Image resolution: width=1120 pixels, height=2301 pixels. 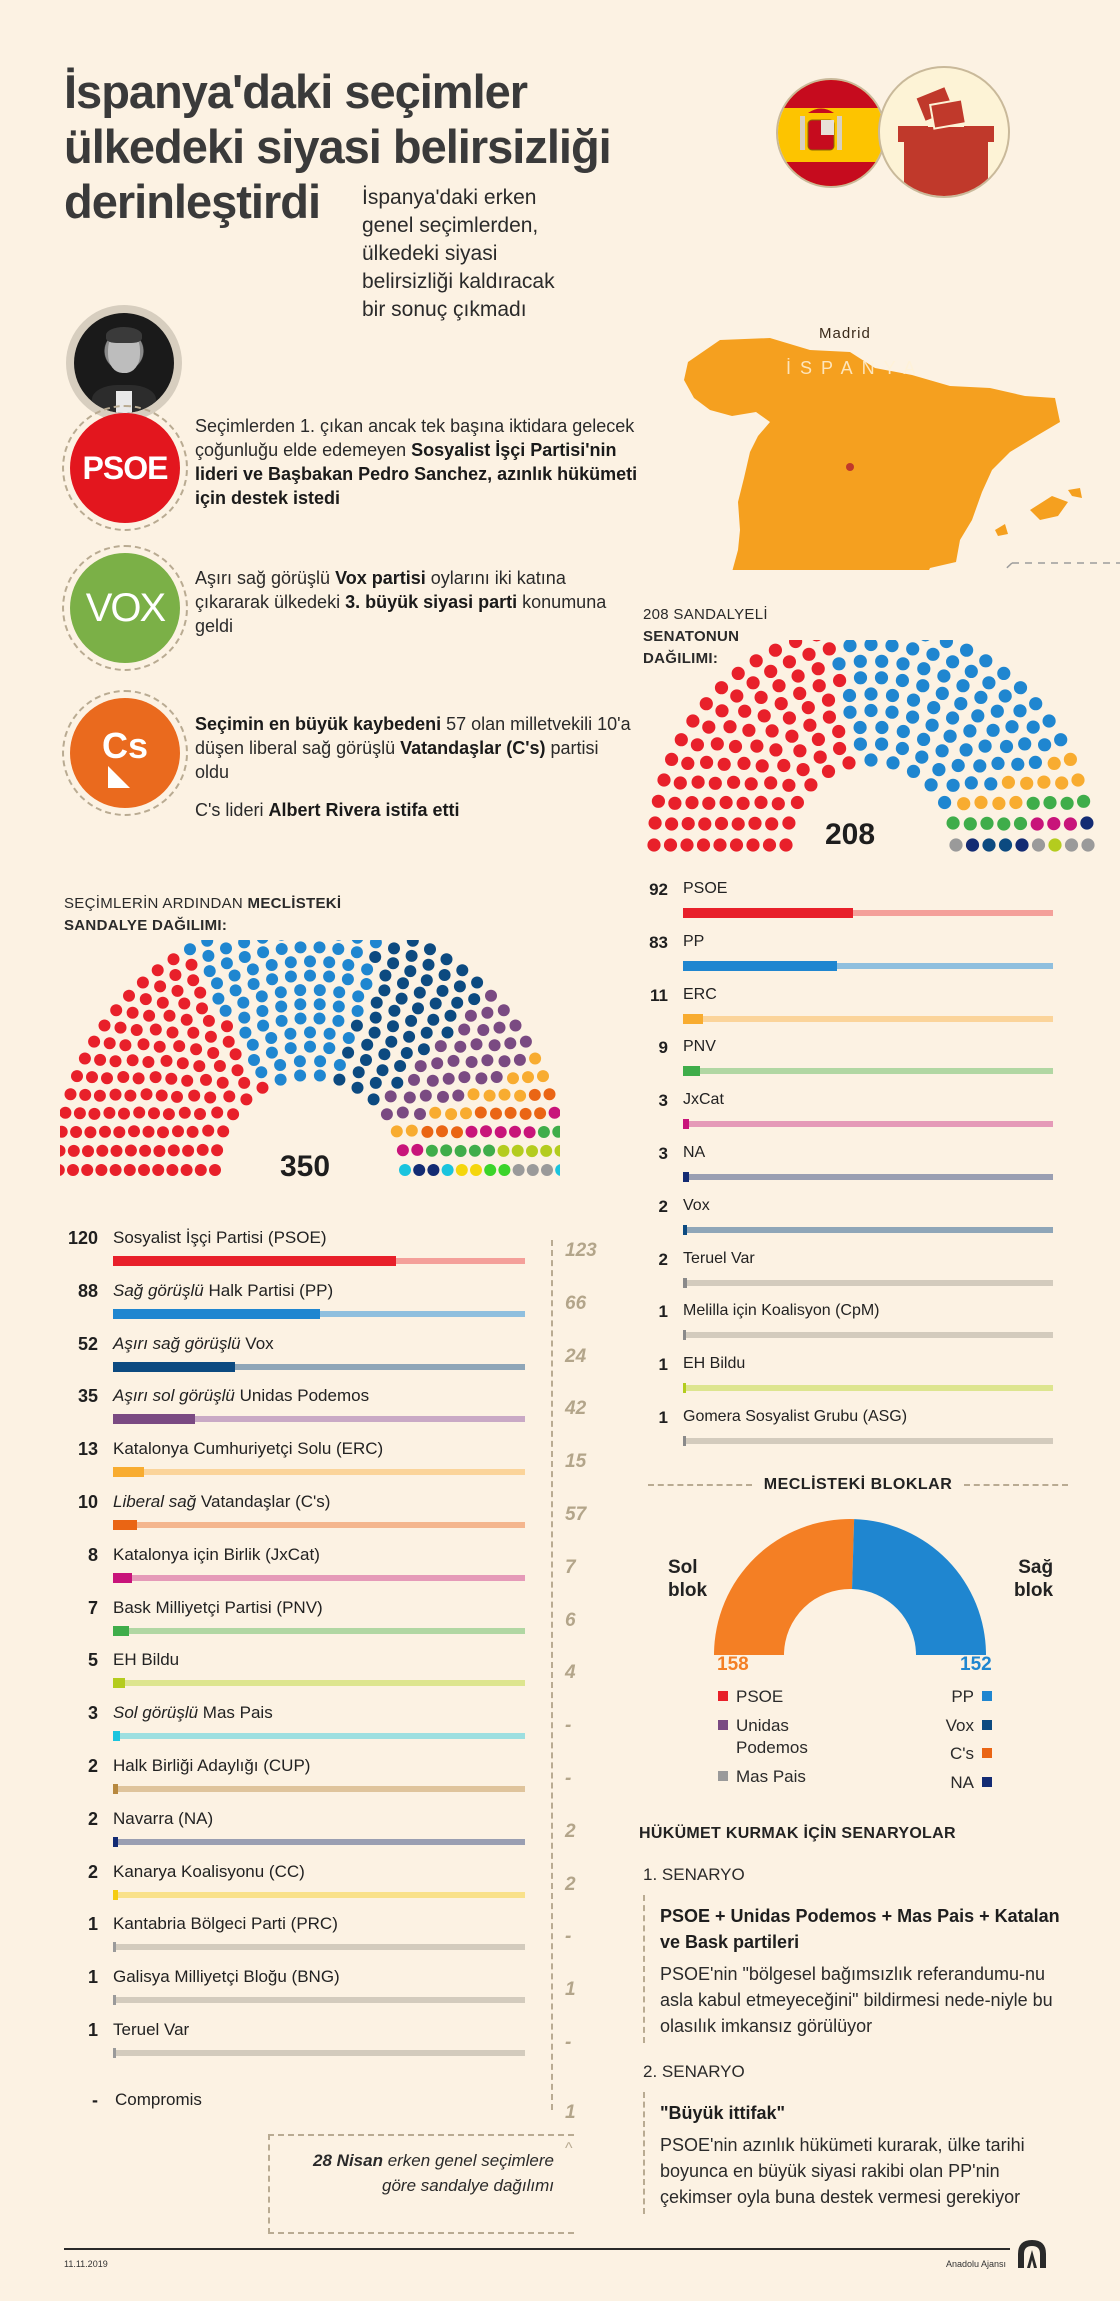 I want to click on seat-bar-fill, so click(x=691, y=1071).